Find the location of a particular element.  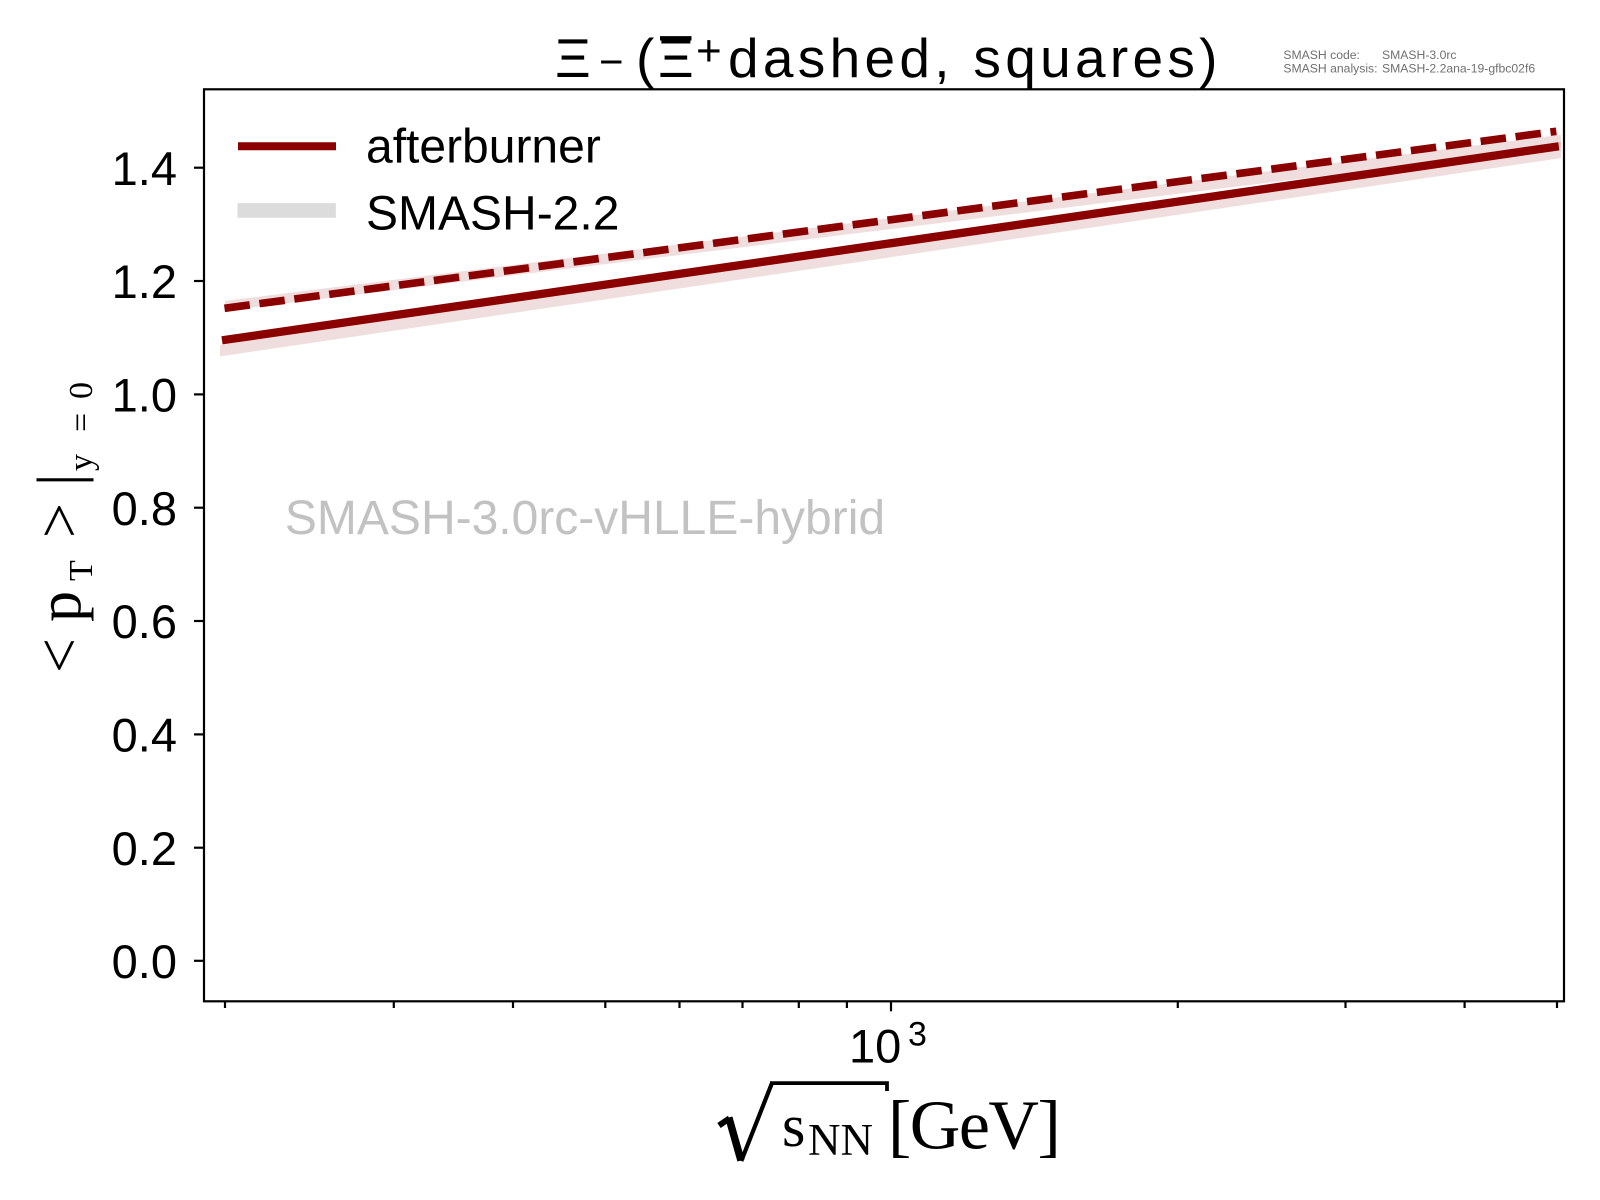

svg-text: afterburner is located at coordinates (483, 147).